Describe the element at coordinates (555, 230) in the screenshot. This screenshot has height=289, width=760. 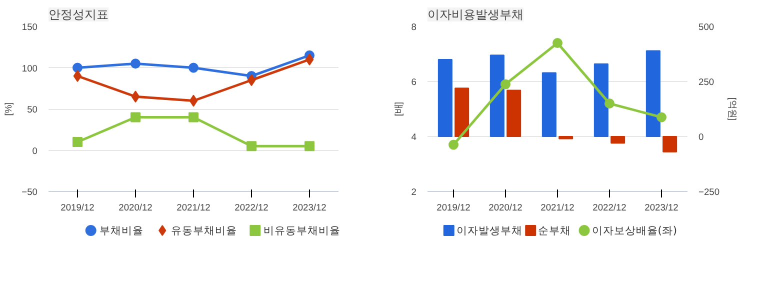
I see `legend-label: 순부채` at that location.